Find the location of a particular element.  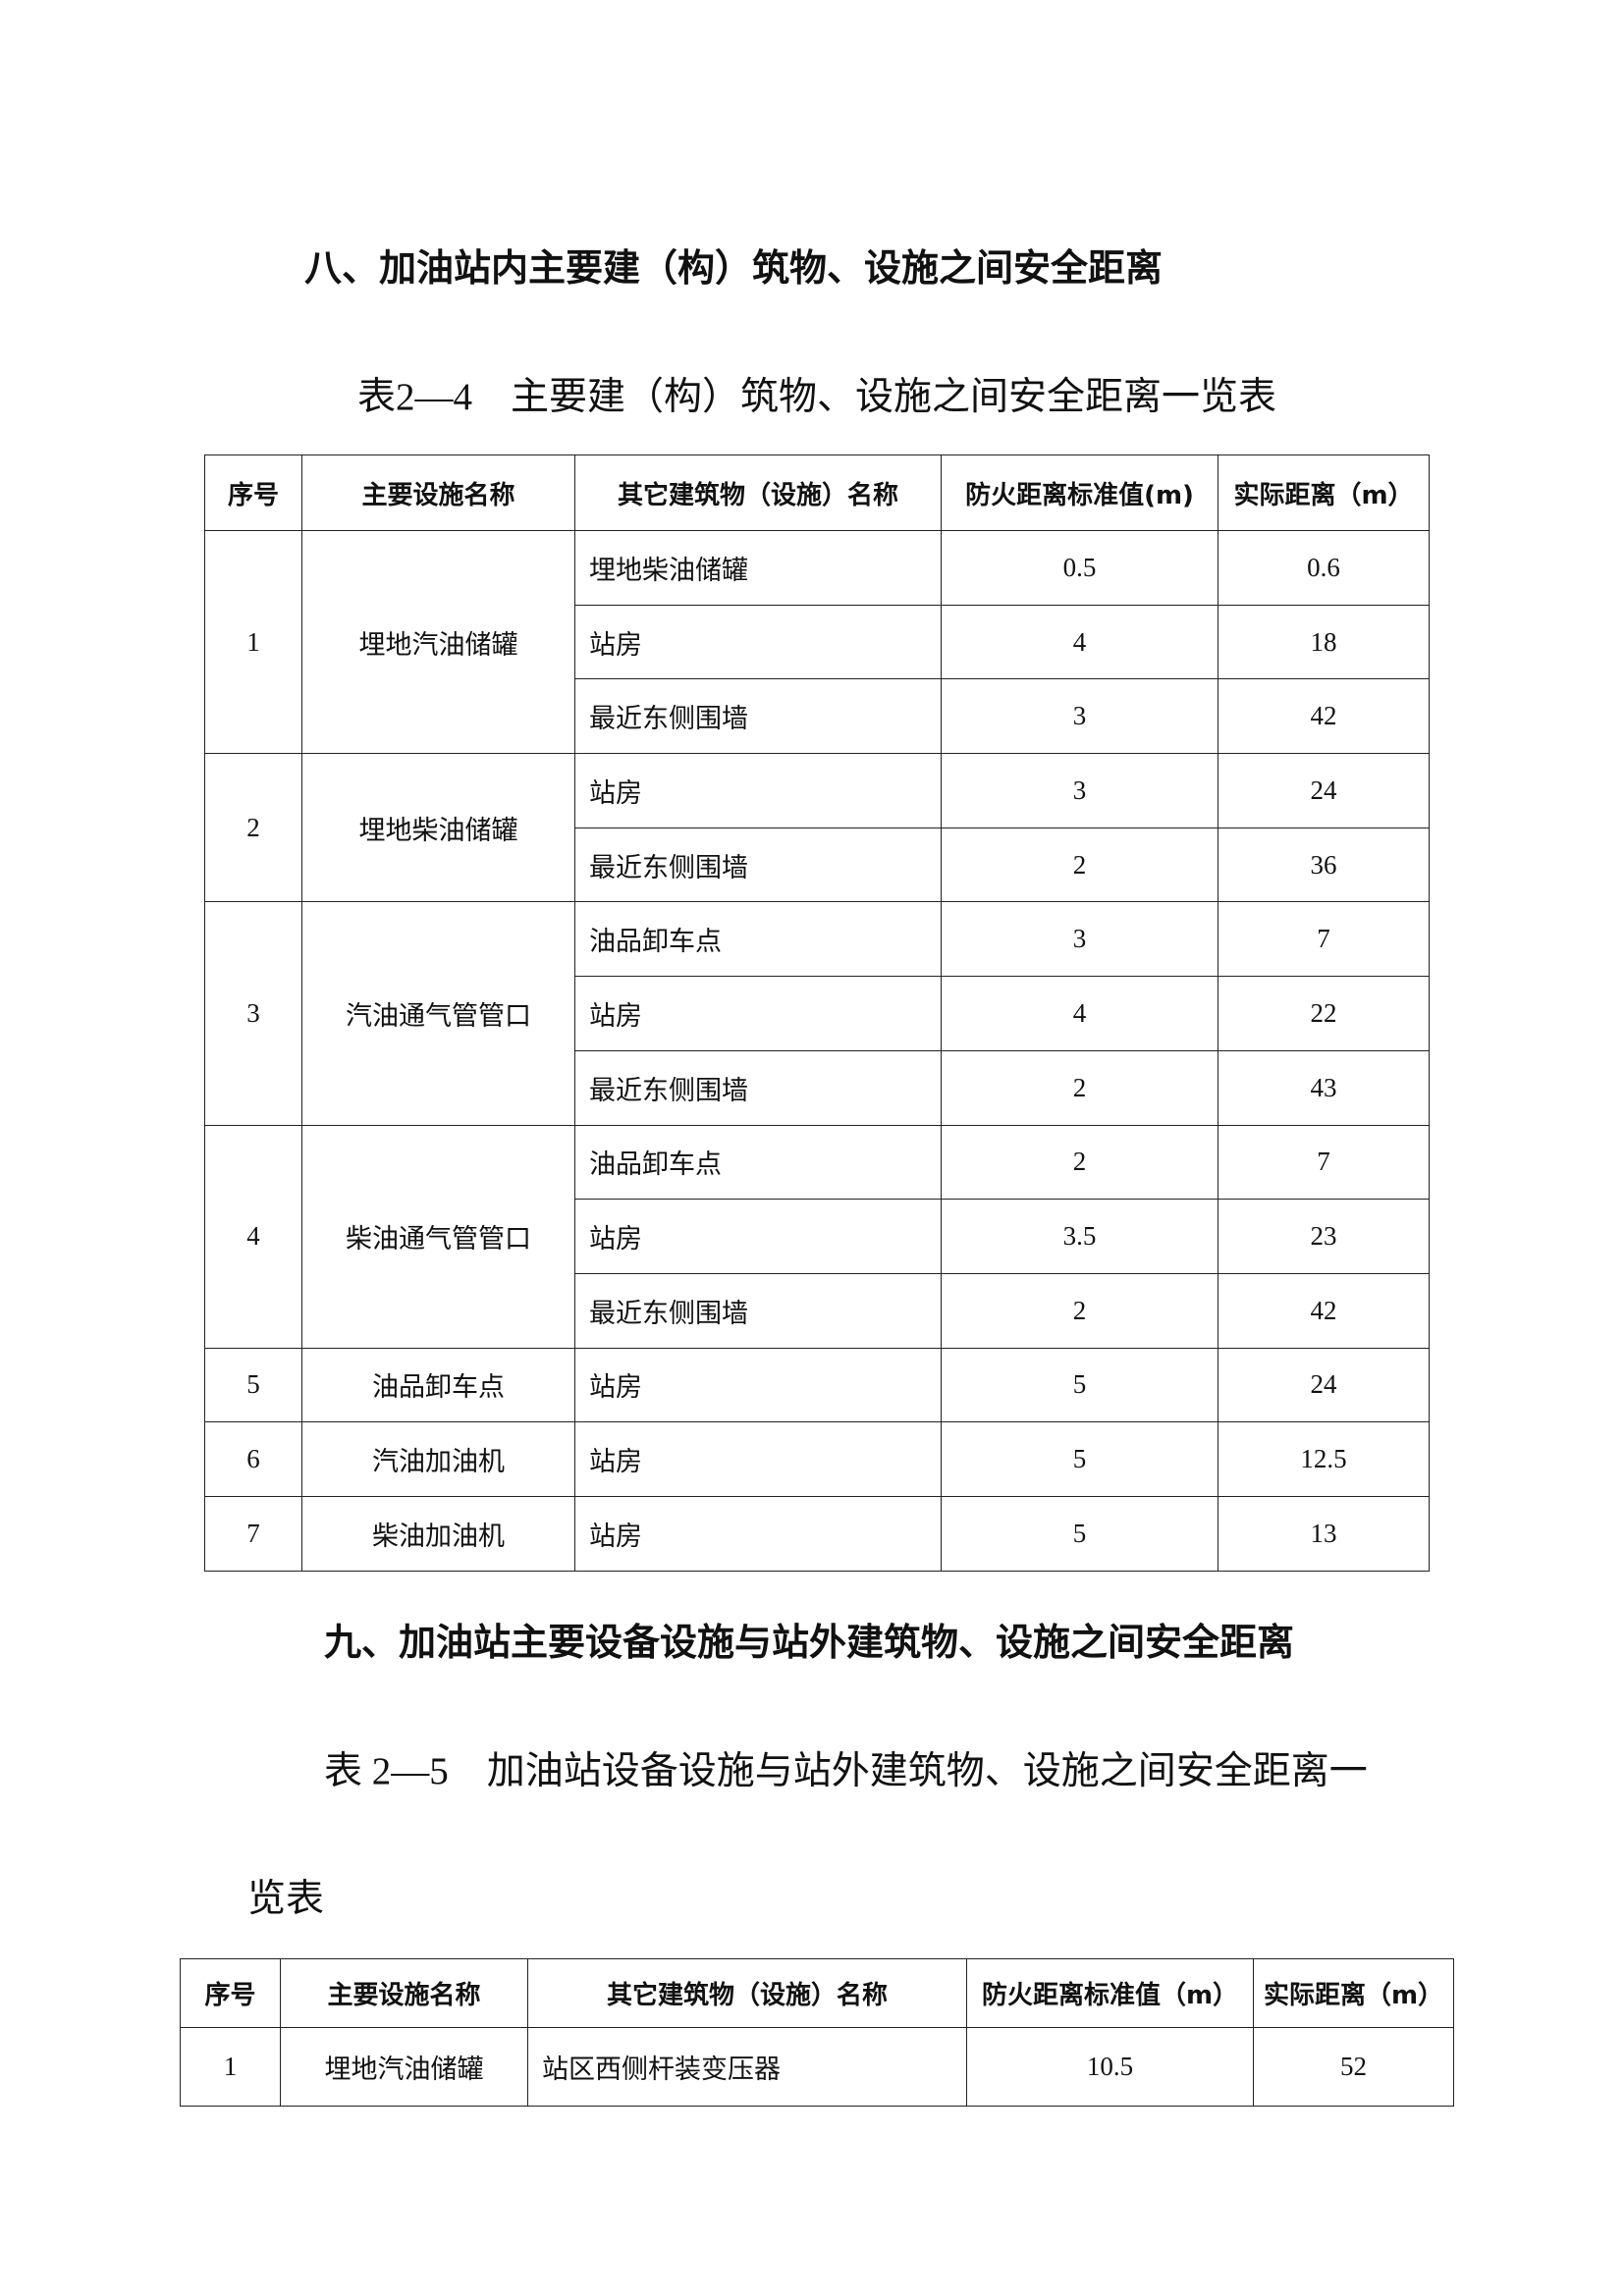

main-facility: 油品卸车点 is located at coordinates (438, 1385).